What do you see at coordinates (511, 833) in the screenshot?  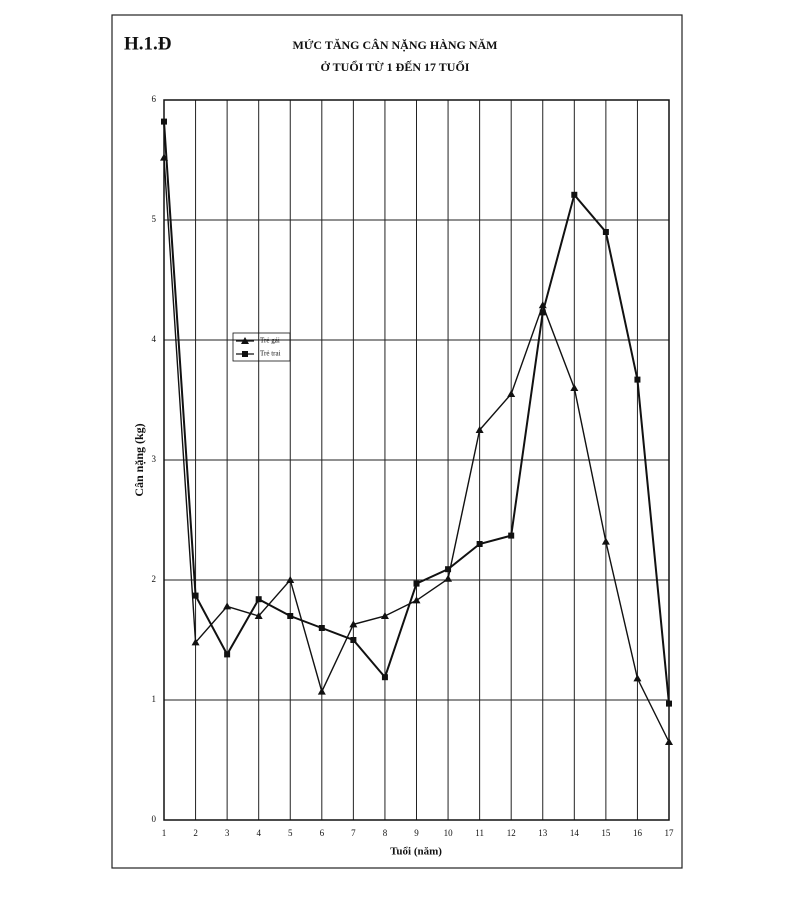 I see `x-tick-label: 12` at bounding box center [511, 833].